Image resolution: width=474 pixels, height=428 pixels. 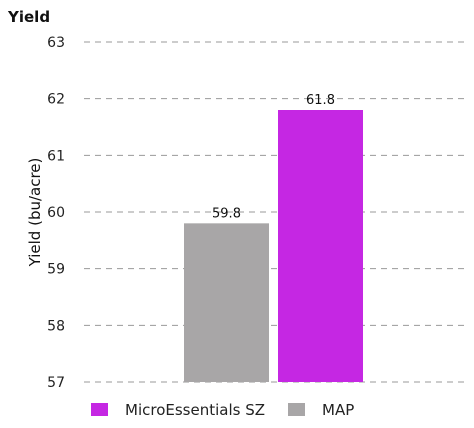 I want to click on data-label: 61.8, so click(x=320, y=100).